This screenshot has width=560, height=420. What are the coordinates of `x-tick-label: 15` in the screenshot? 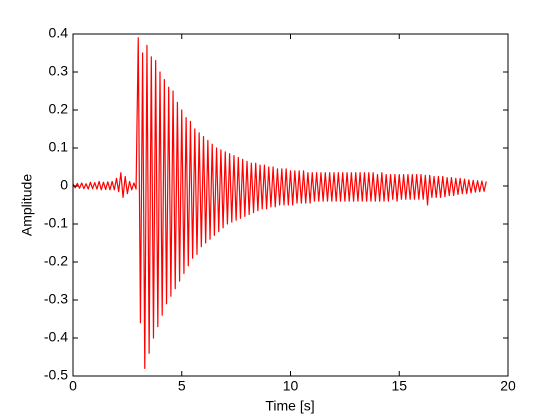 It's located at (399, 386).